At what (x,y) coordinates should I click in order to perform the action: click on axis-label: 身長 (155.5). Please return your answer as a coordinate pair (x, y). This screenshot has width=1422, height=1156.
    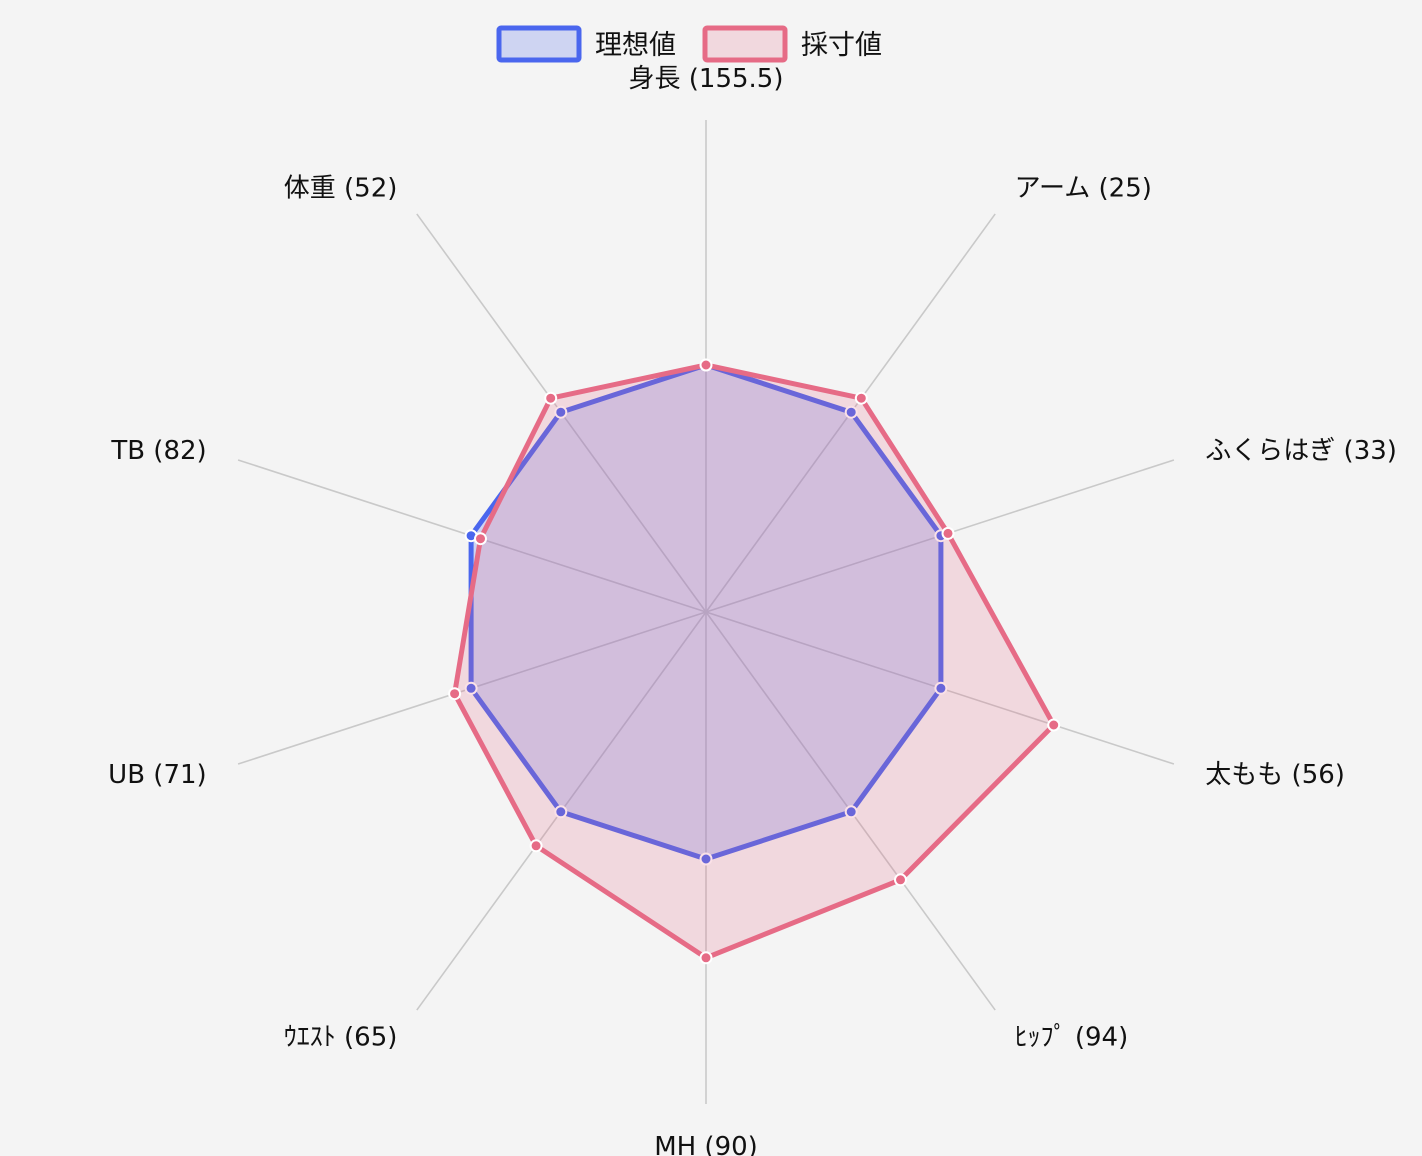
    Looking at the image, I should click on (706, 79).